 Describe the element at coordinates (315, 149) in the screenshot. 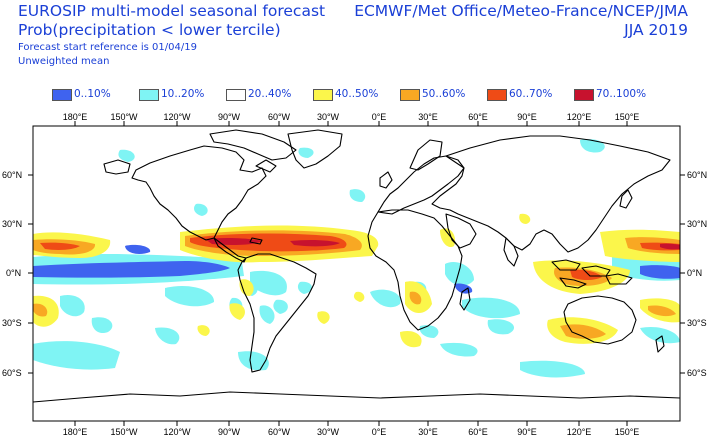

I see `greenland-coast` at that location.